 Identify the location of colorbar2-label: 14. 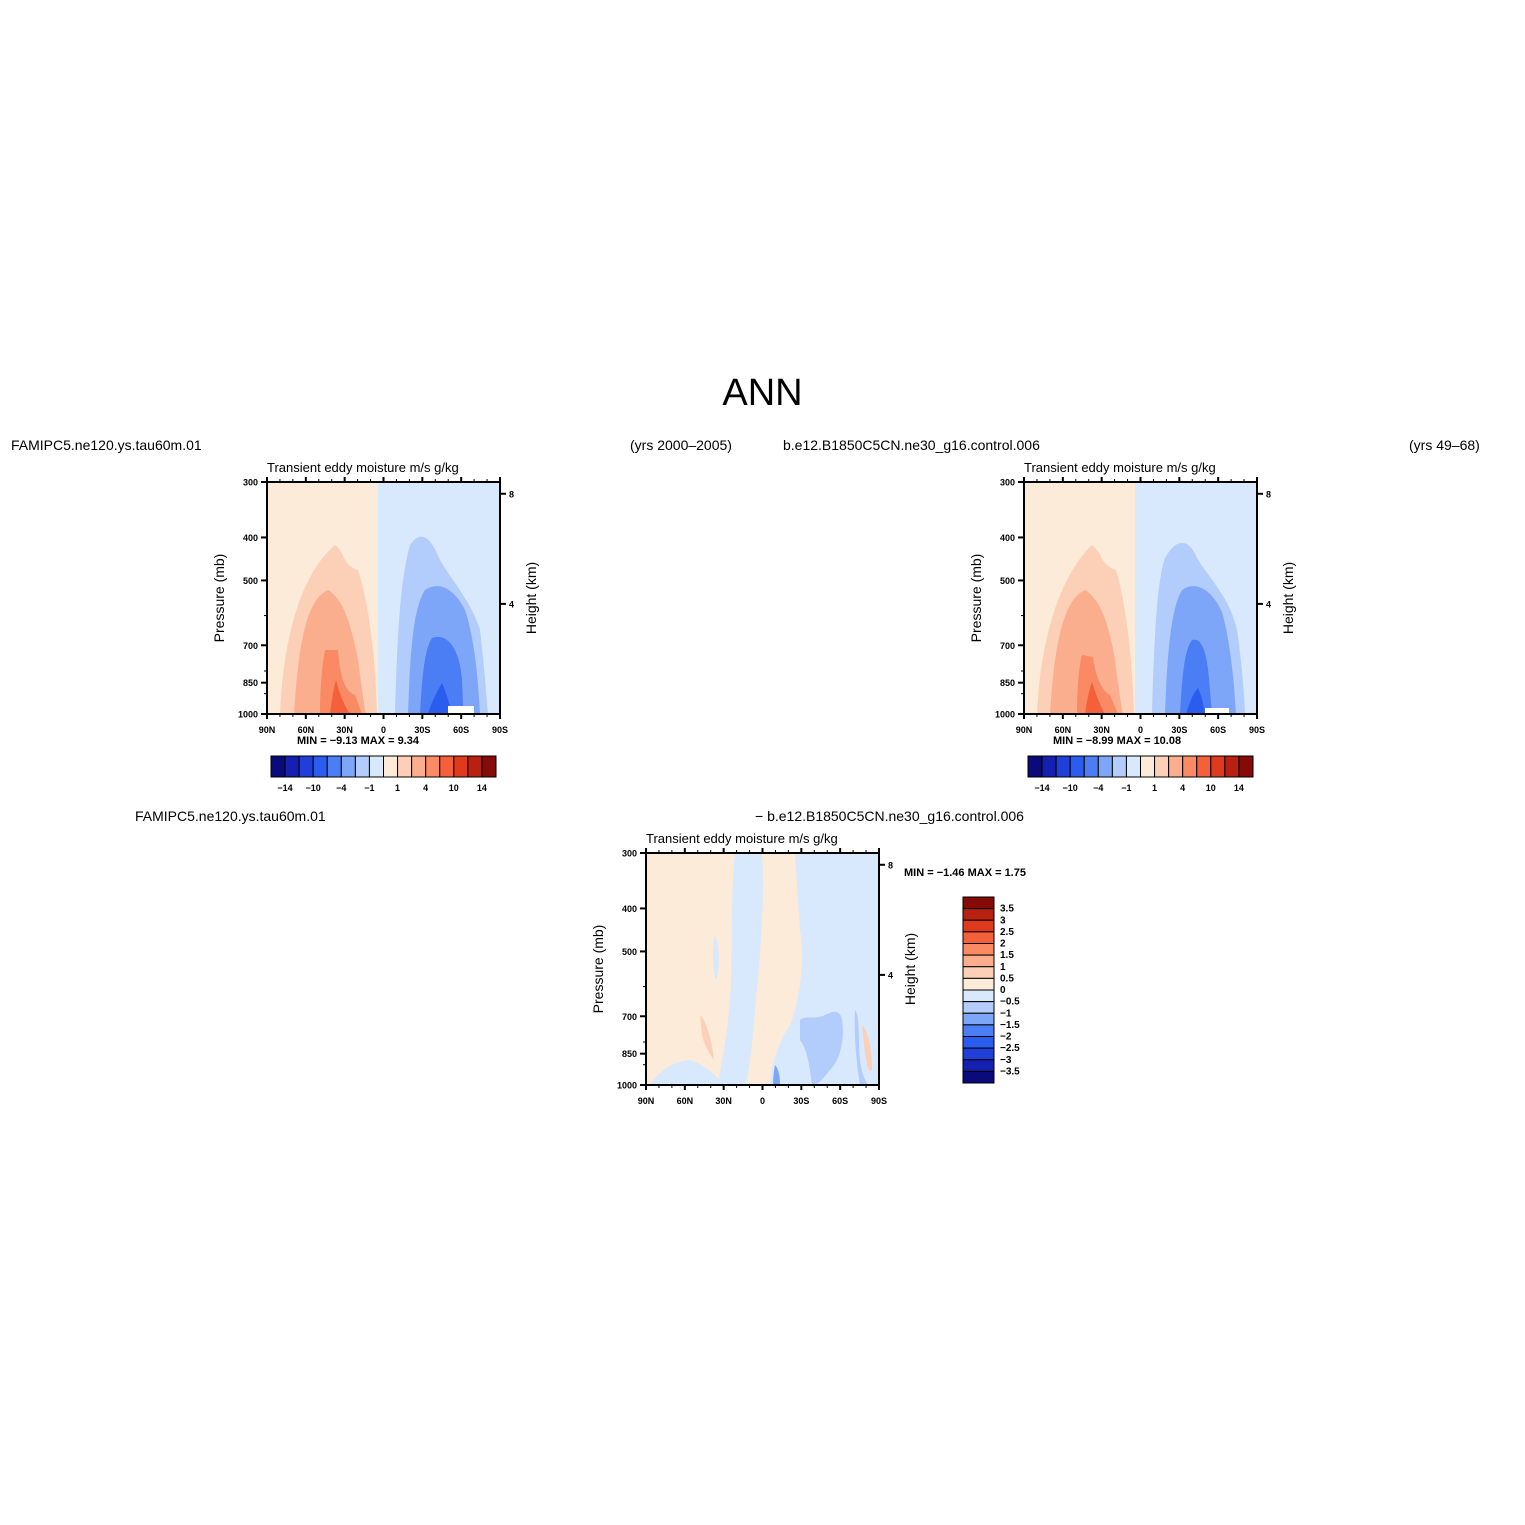
(1239, 788).